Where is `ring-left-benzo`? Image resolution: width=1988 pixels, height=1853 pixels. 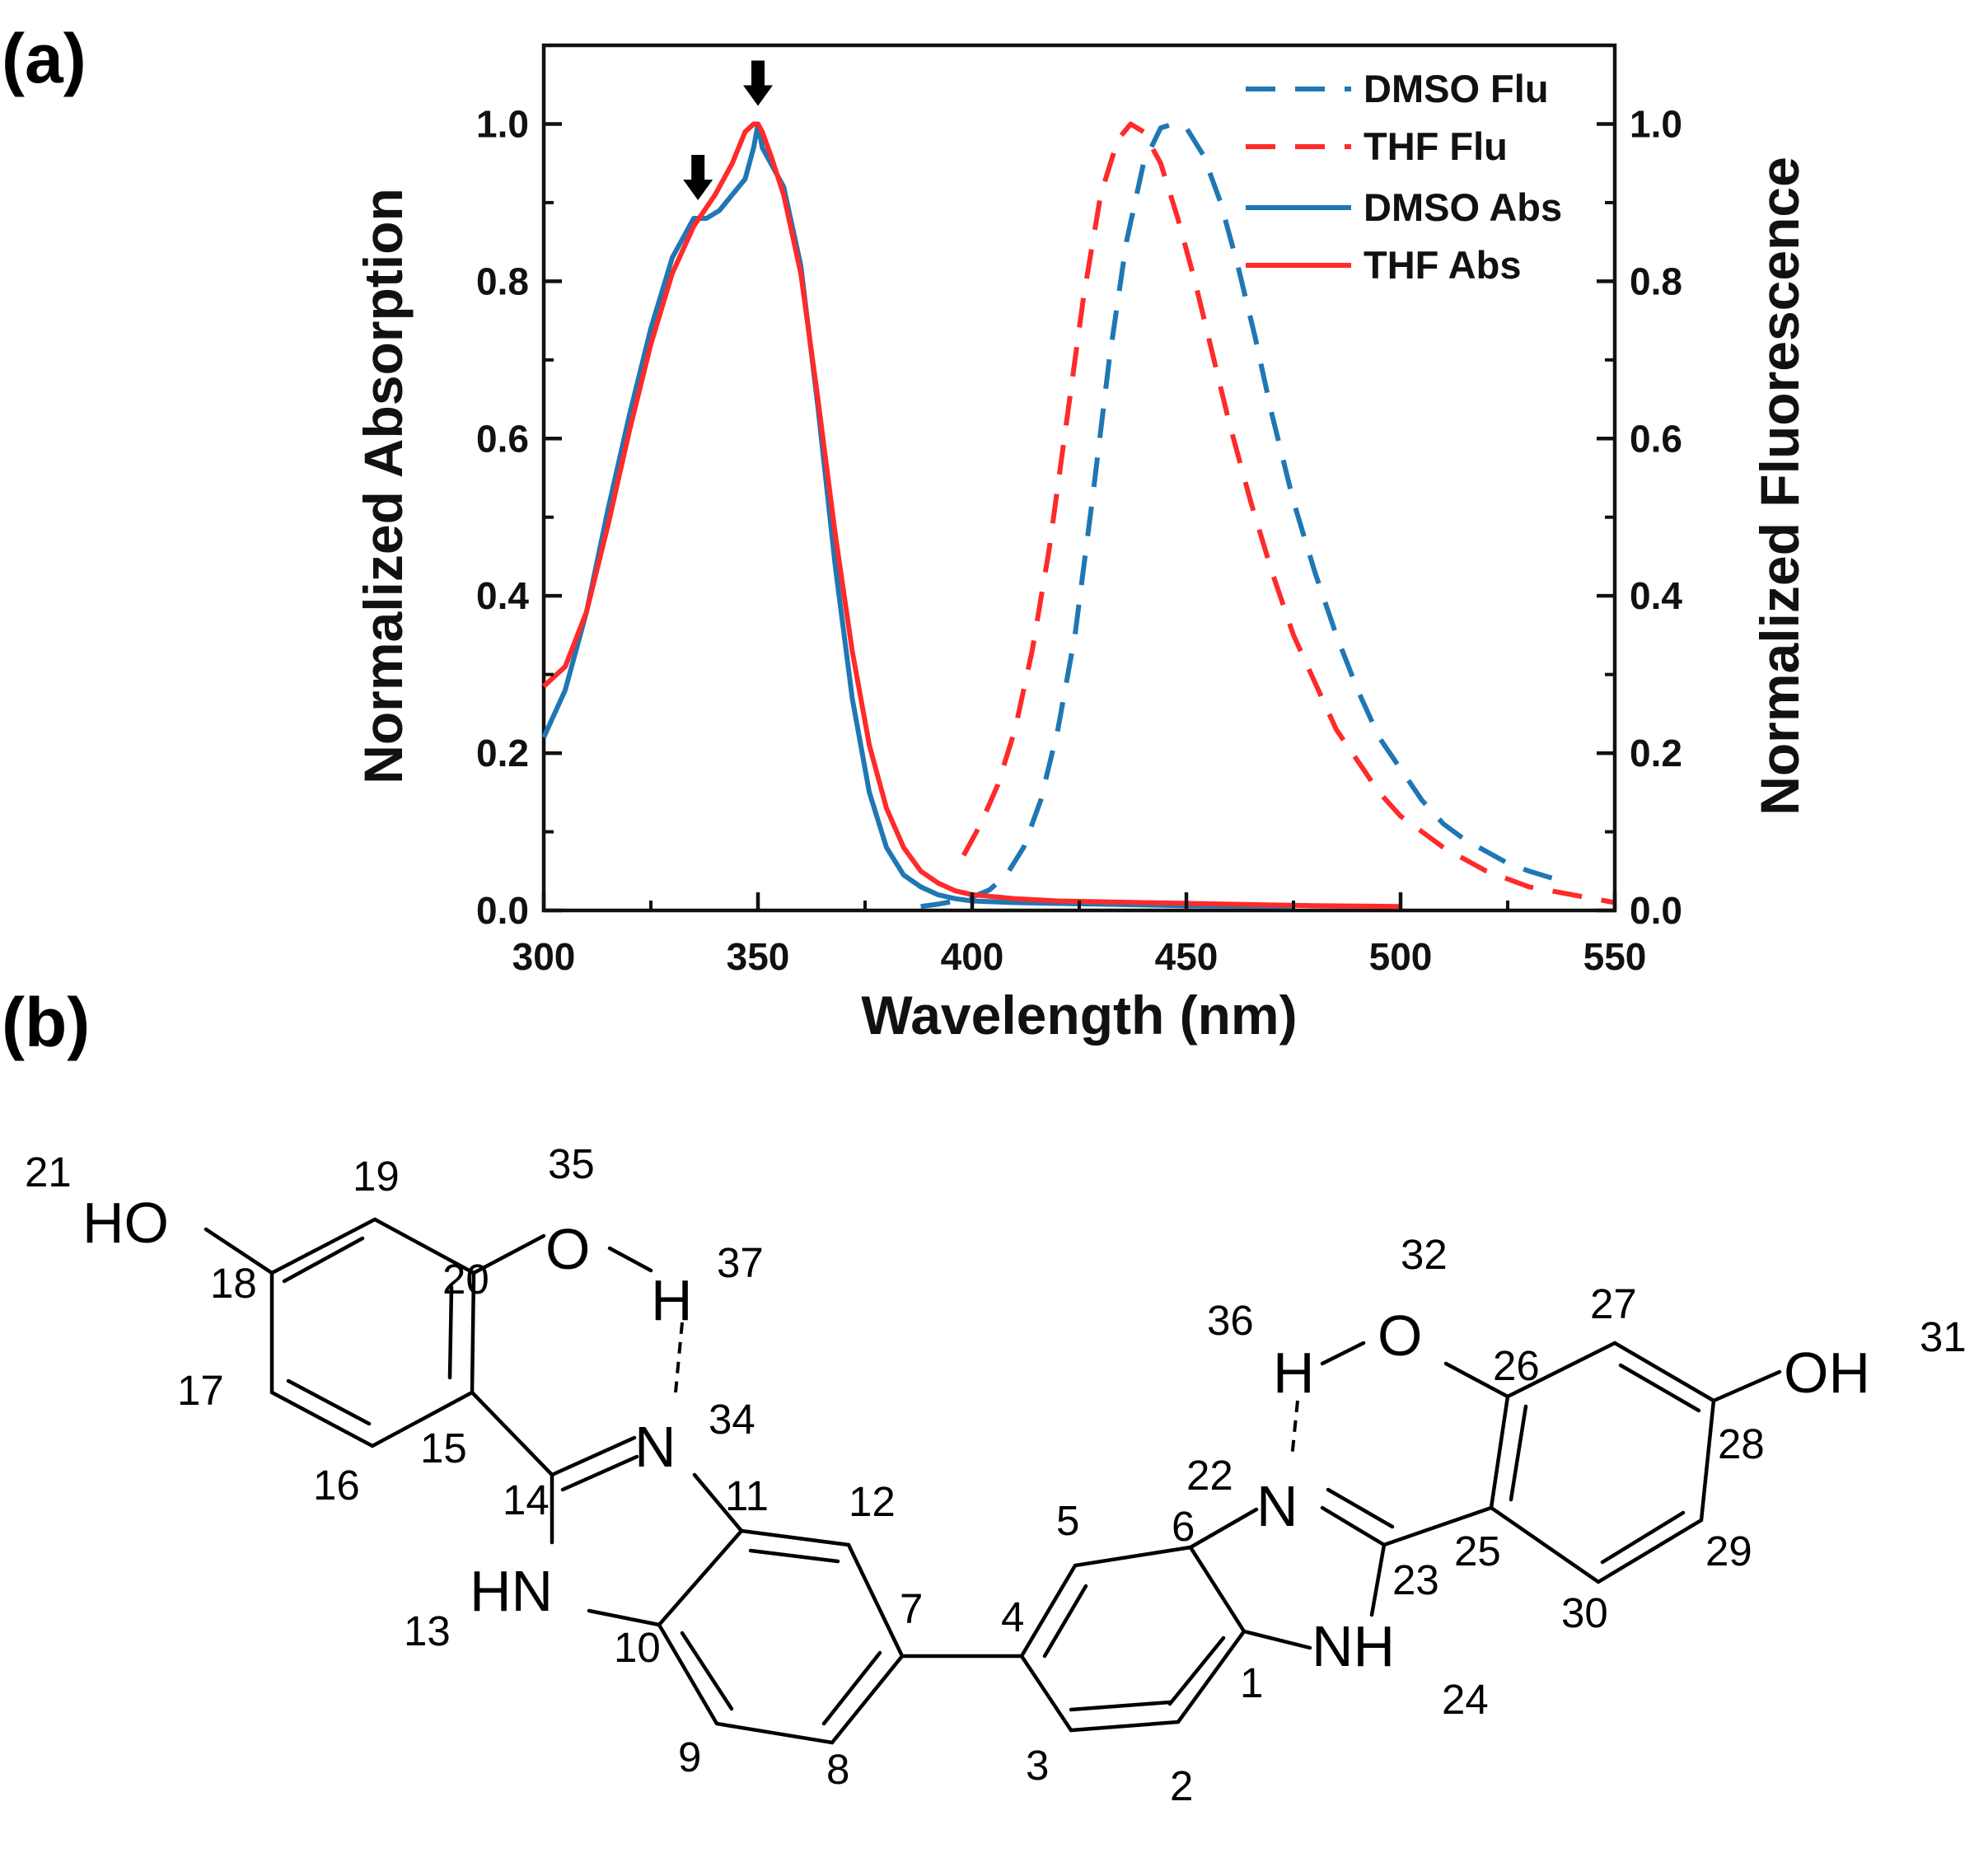
ring-left-benzo is located at coordinates (781, 1636).